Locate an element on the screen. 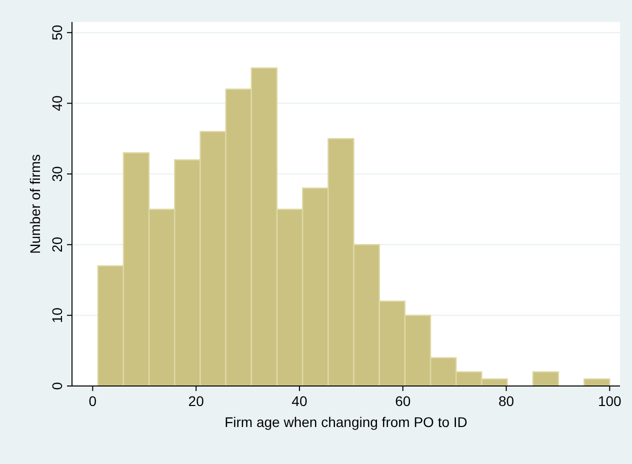 The height and width of the screenshot is (464, 632). y-tick-label: 50 is located at coordinates (57, 32).